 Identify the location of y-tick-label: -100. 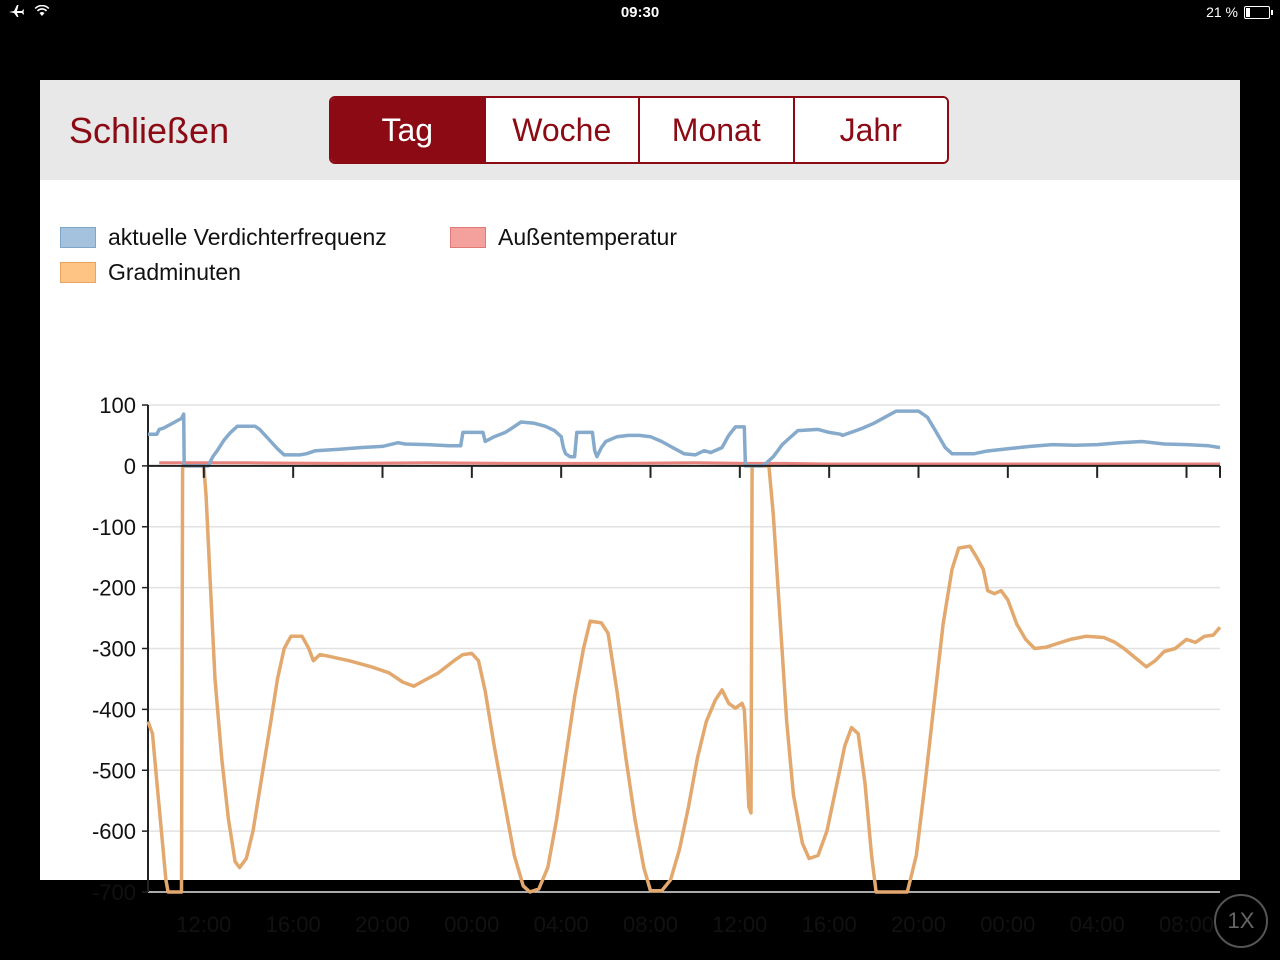
(114, 527).